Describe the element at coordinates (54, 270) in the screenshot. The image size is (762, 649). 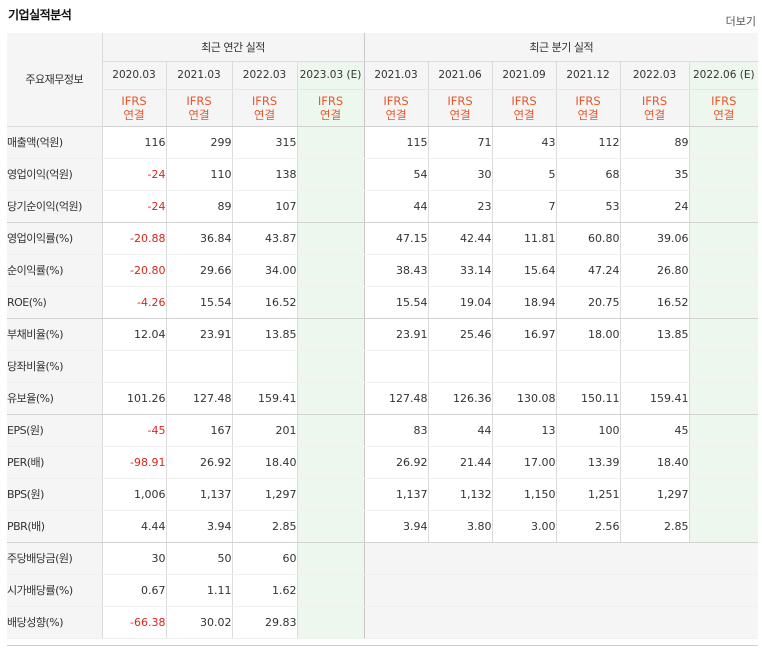
I see `row-label: 순이익률(%)` at that location.